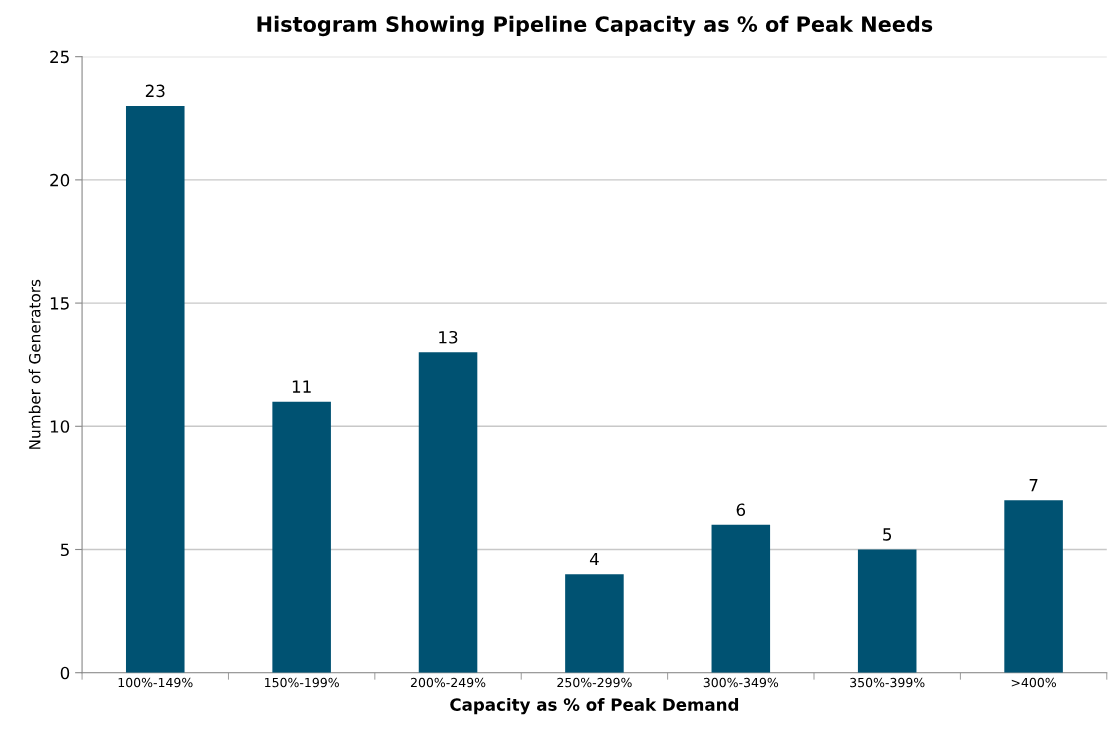 Image resolution: width=1109 pixels, height=736 pixels. Describe the element at coordinates (60, 426) in the screenshot. I see `y-tick-label: 10` at that location.